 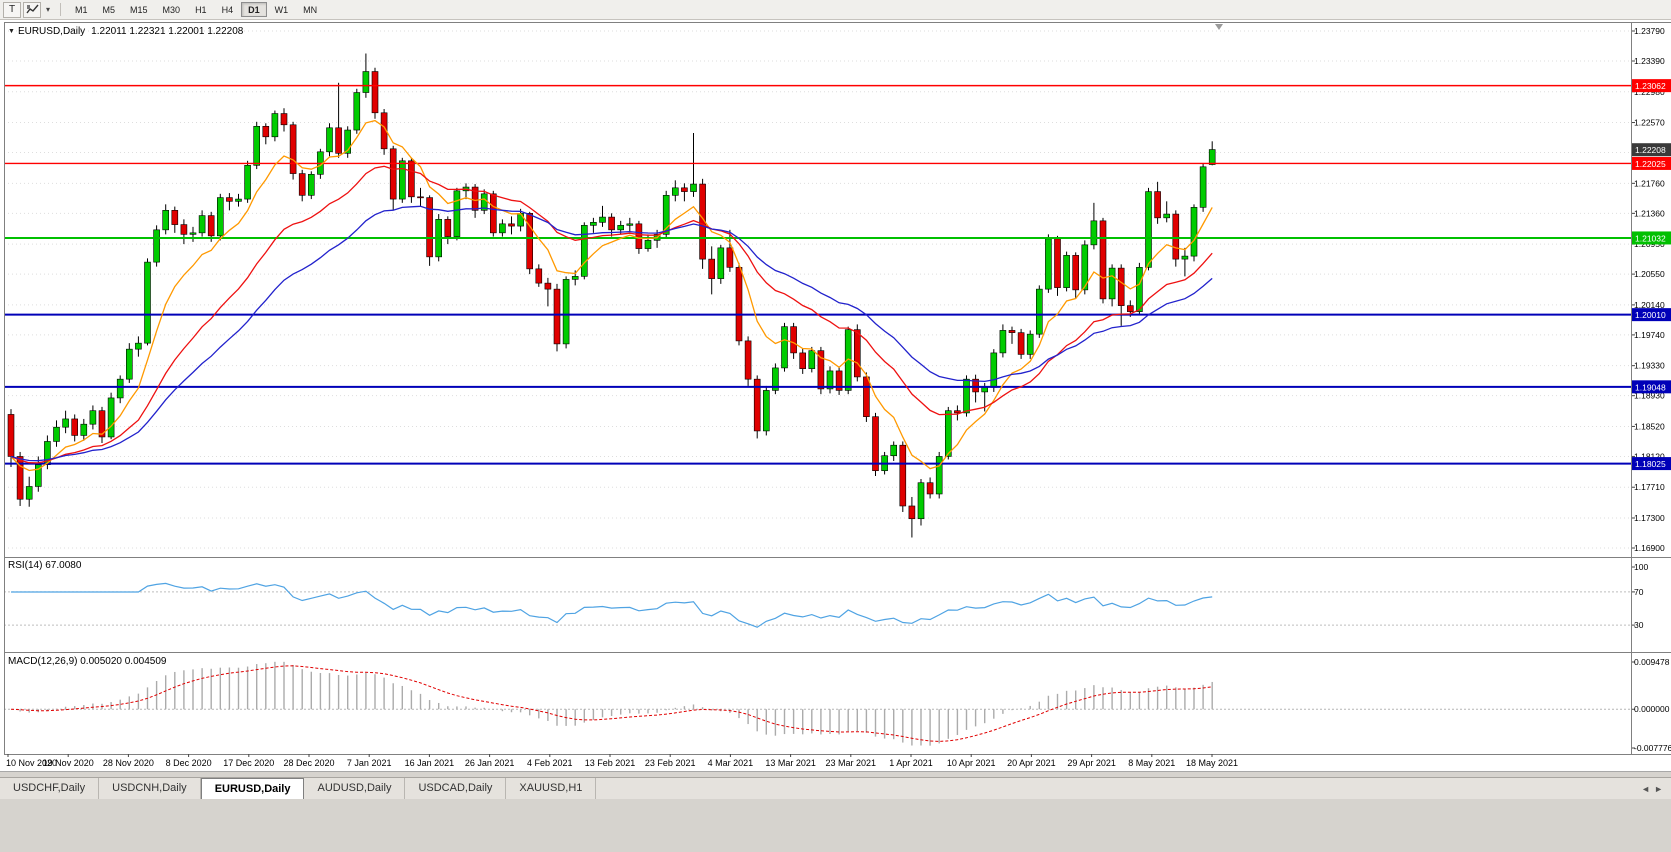 What do you see at coordinates (1649, 183) in the screenshot?
I see `price-axis-label: 1.21760` at bounding box center [1649, 183].